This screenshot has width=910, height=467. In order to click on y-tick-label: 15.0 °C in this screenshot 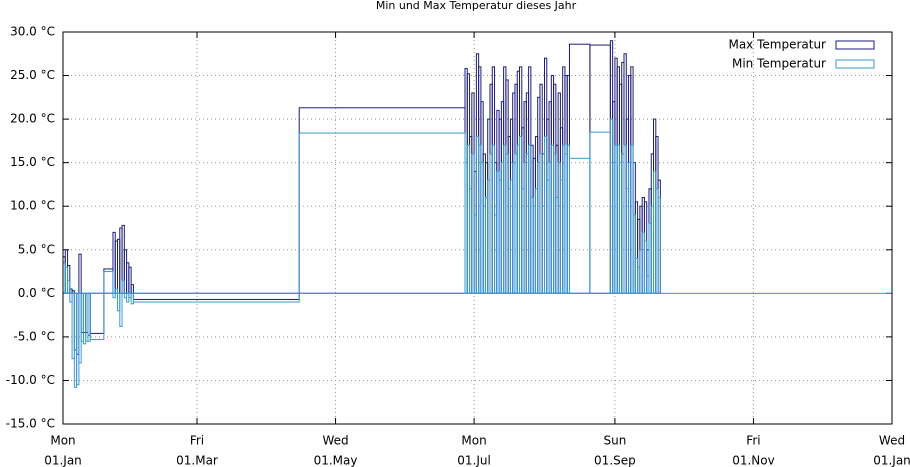, I will do `click(32, 162)`.